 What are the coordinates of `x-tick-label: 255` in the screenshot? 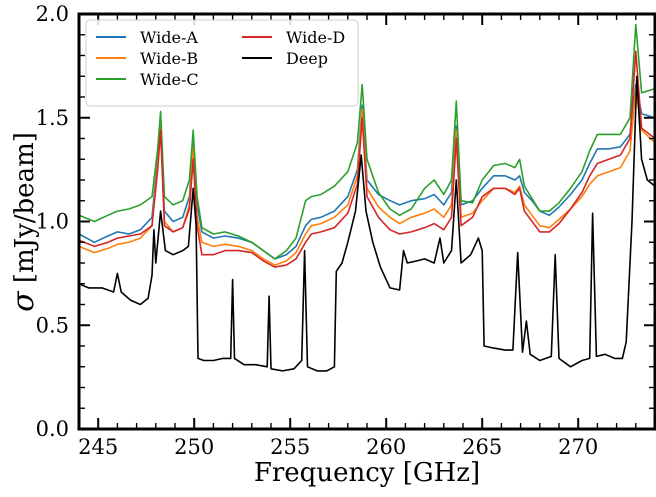 It's located at (290, 447).